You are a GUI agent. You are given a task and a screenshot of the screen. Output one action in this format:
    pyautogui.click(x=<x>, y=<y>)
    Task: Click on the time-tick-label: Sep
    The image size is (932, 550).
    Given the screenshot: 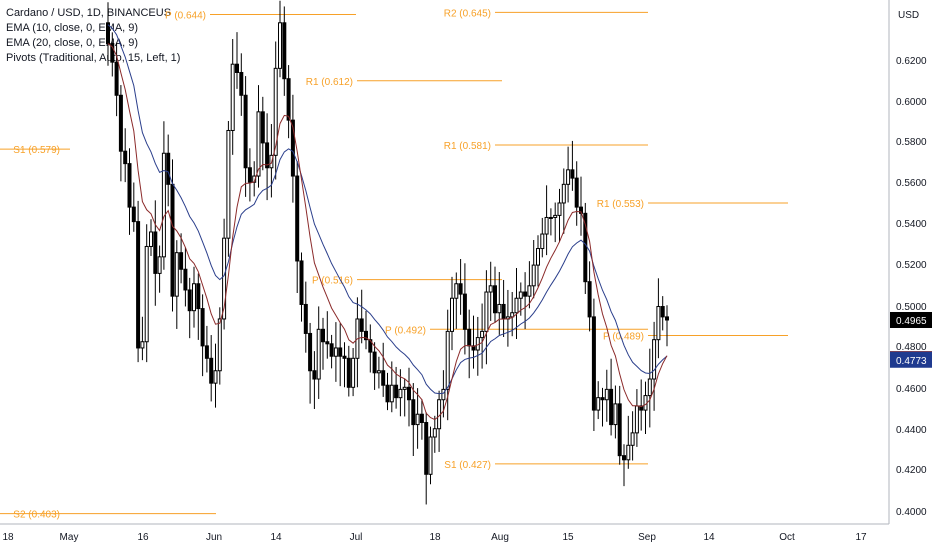 What is the action you would take?
    pyautogui.click(x=647, y=537)
    